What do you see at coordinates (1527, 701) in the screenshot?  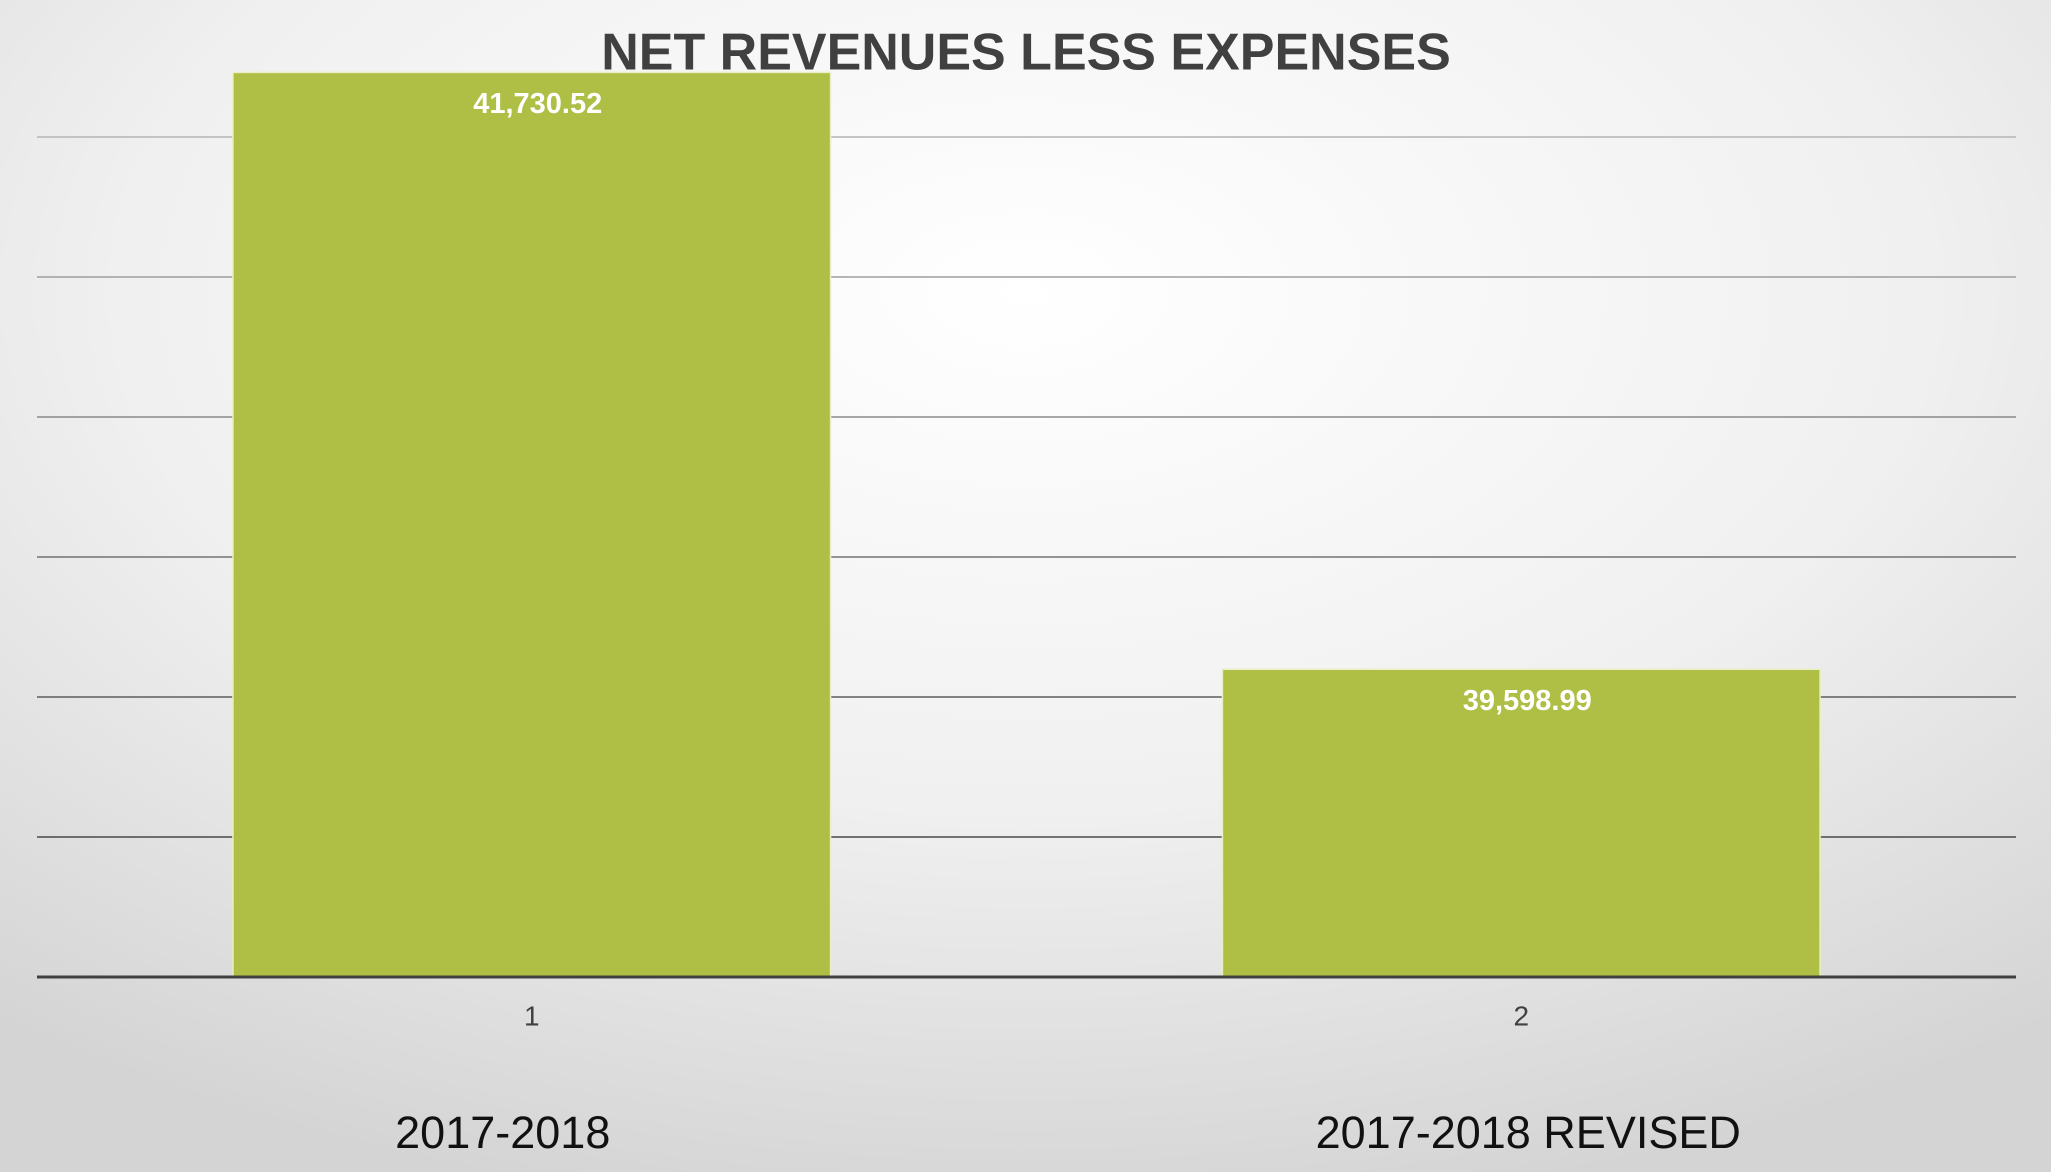 I see `data-label: 39,598.99` at bounding box center [1527, 701].